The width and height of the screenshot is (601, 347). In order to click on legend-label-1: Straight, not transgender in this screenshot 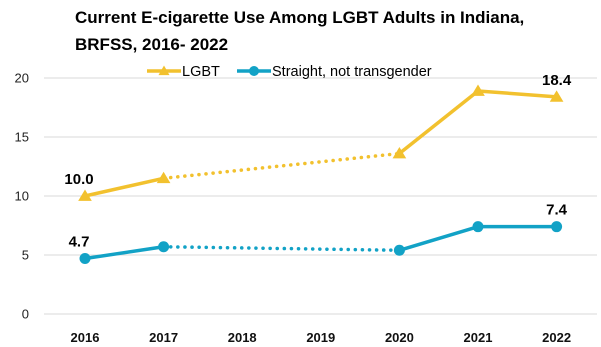, I will do `click(352, 72)`.